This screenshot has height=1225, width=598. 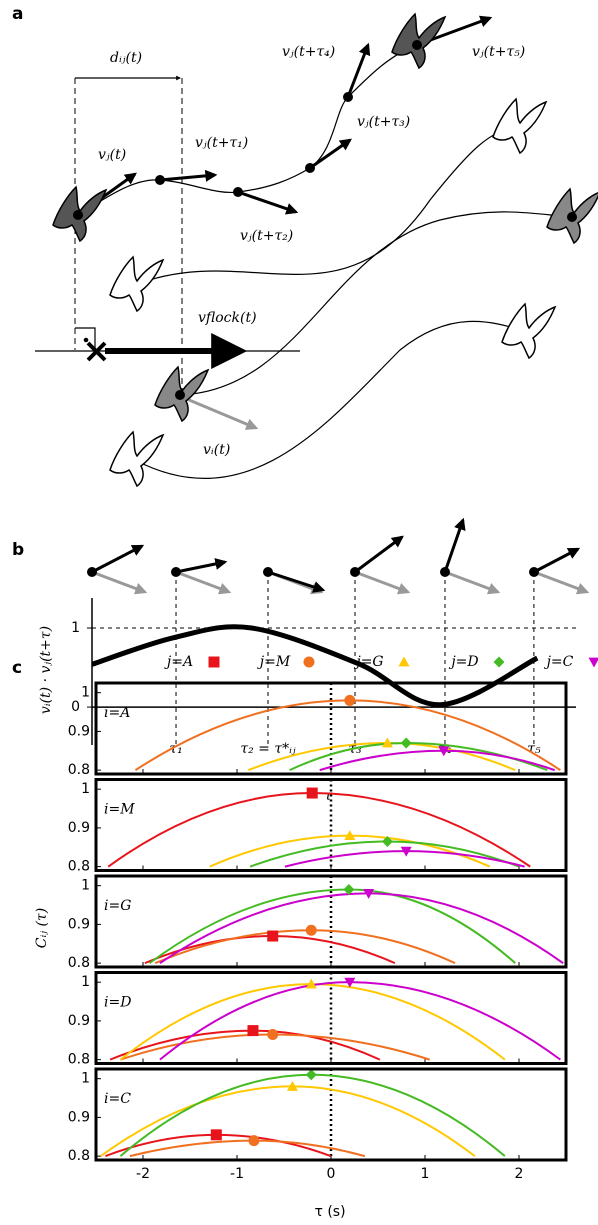 I want to click on subplot-title: i=M, so click(x=119, y=810).